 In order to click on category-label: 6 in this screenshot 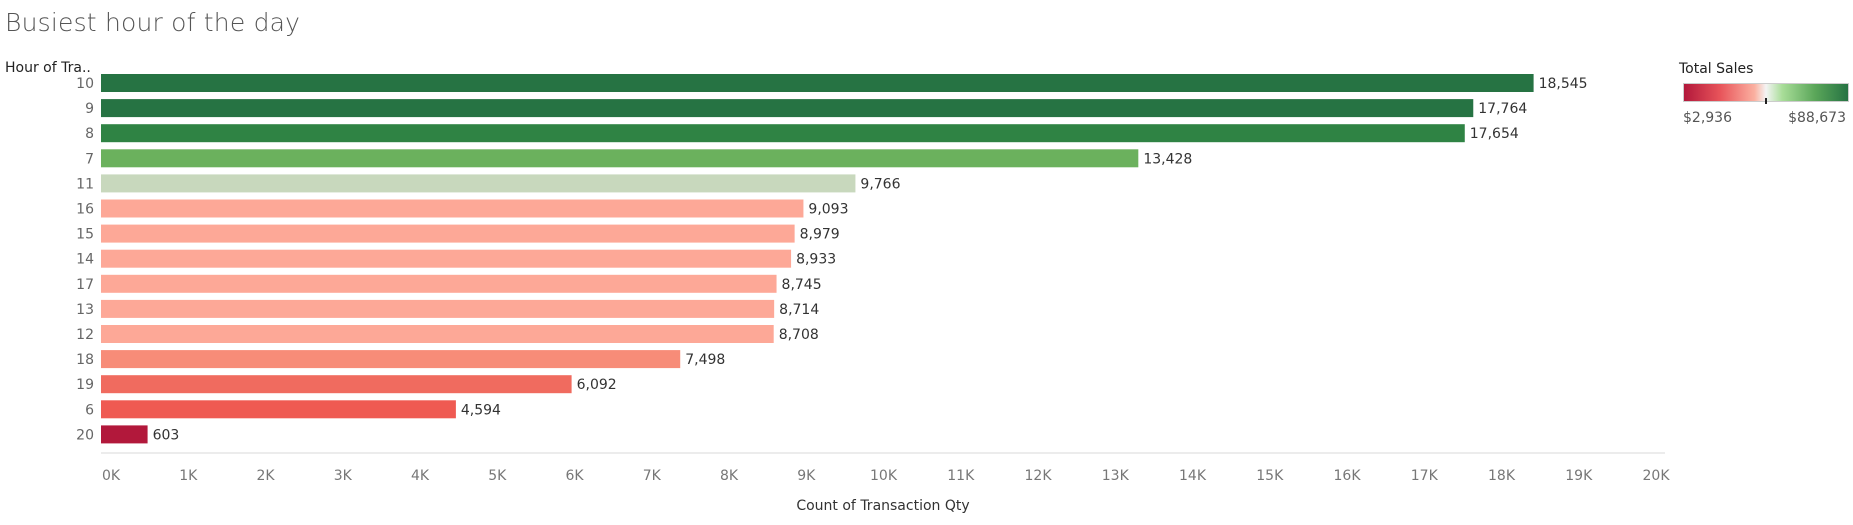, I will do `click(89, 410)`.